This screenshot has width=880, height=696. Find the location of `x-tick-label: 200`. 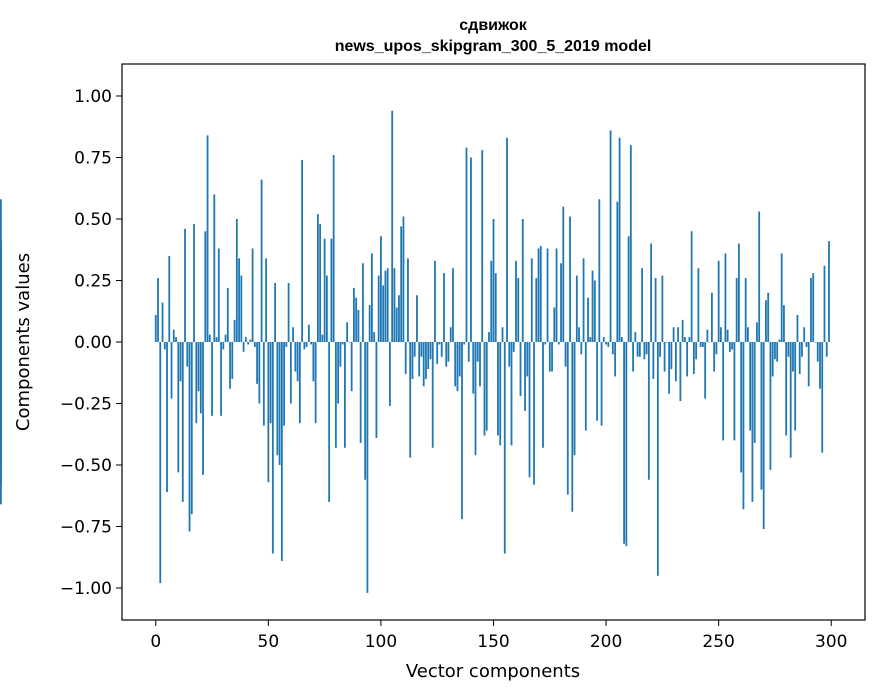

x-tick-label: 200 is located at coordinates (606, 642).